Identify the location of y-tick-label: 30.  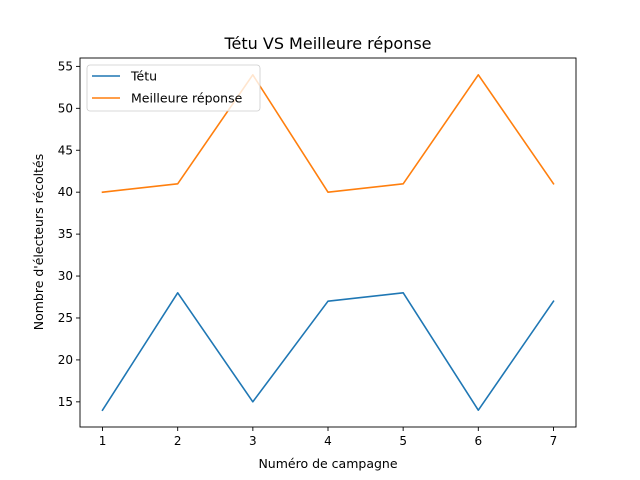
(65, 276).